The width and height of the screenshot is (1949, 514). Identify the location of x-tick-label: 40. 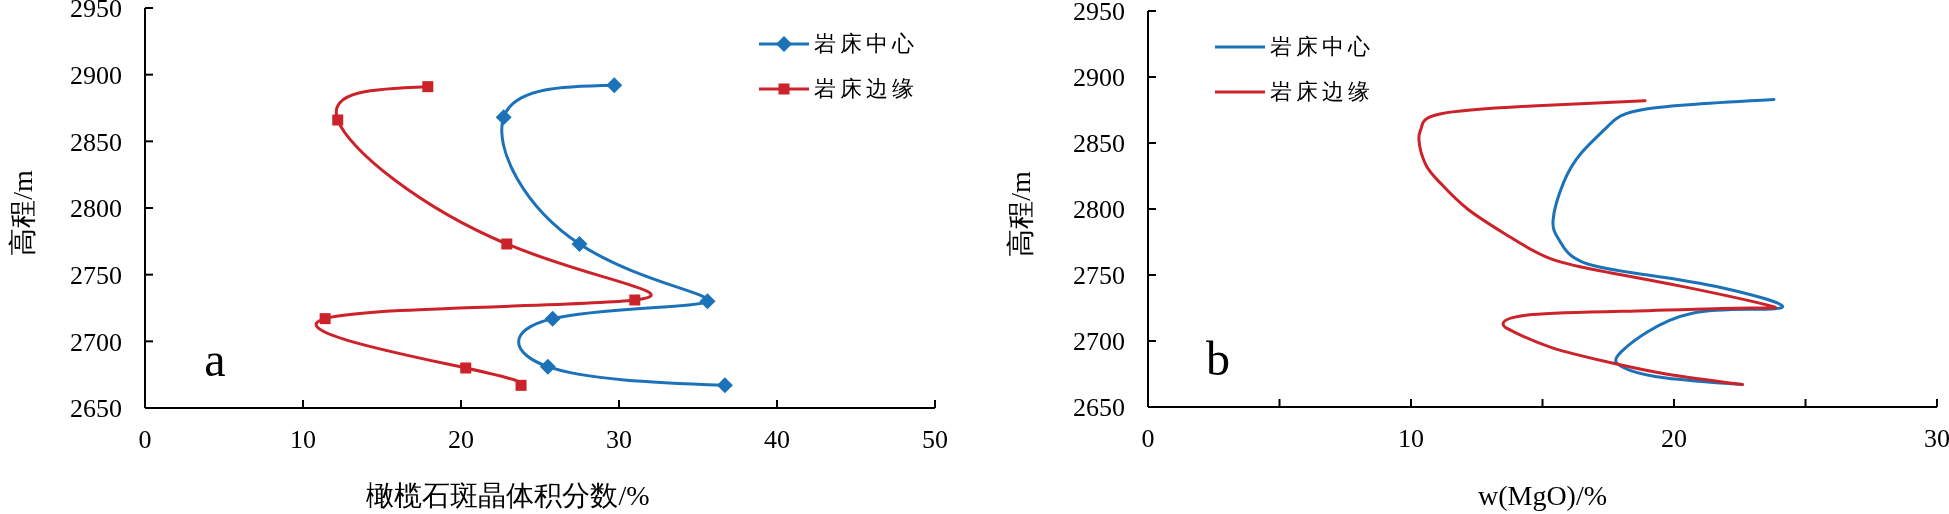
(777, 440).